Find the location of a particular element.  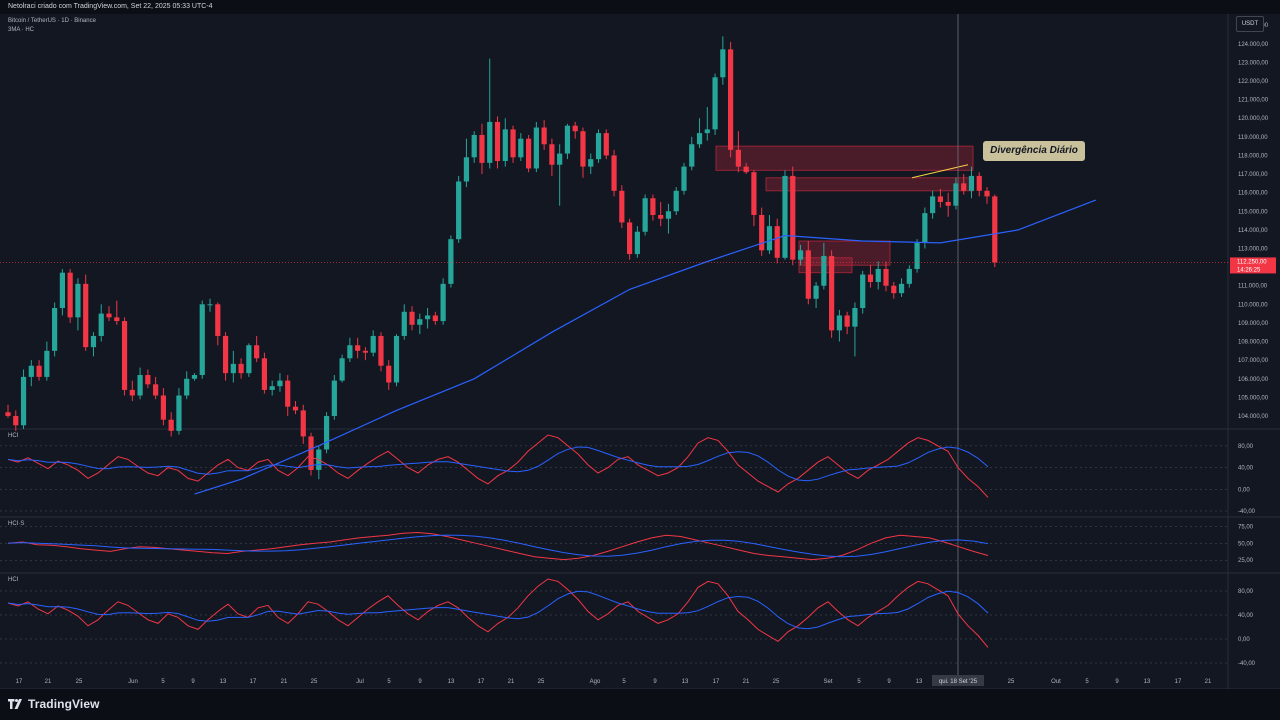

price-tick-label: 118.000,00 is located at coordinates (1253, 156).